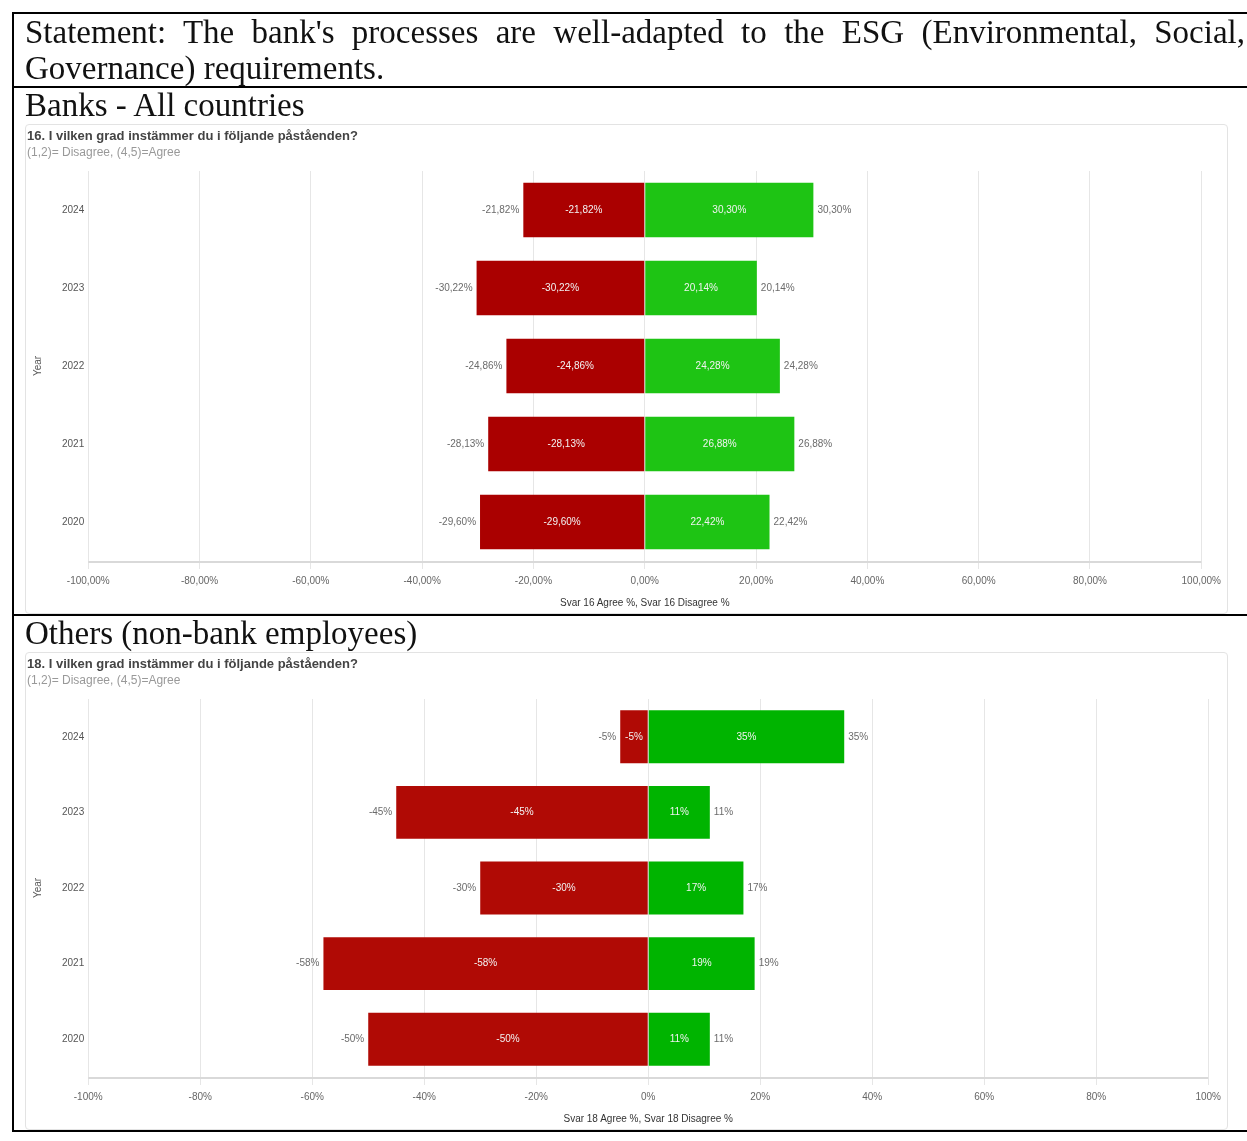 The height and width of the screenshot is (1141, 1247). Describe the element at coordinates (635, 50) in the screenshot. I see `text: Statement: The bank's processes are well-adapted to the ESG (Environmental, Social, Governance) requirements.` at that location.